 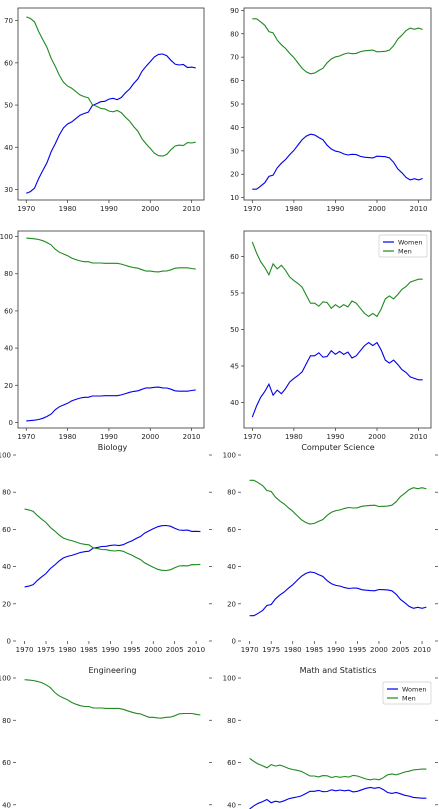 I want to click on y-tick-label: 55, so click(x=234, y=294).